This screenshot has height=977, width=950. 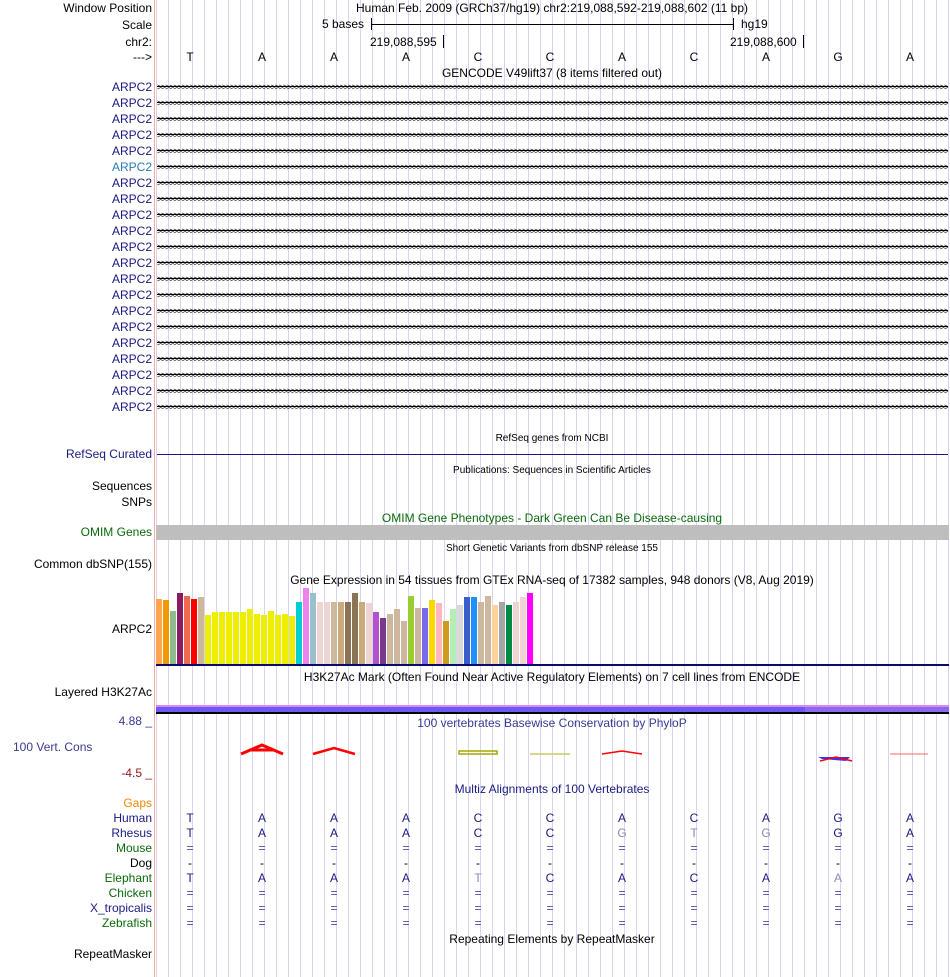 I want to click on phylop-label: 100 Vert. Cons, so click(x=53, y=747).